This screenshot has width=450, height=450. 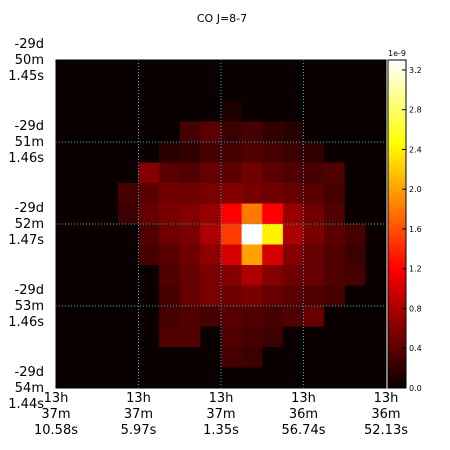 I want to click on colorbar-gradient, so click(x=397, y=224).